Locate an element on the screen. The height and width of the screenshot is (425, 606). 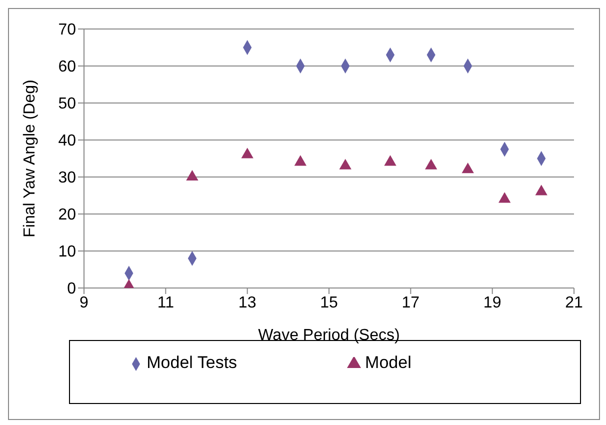
y-tick-label: 40 is located at coordinates (67, 141).